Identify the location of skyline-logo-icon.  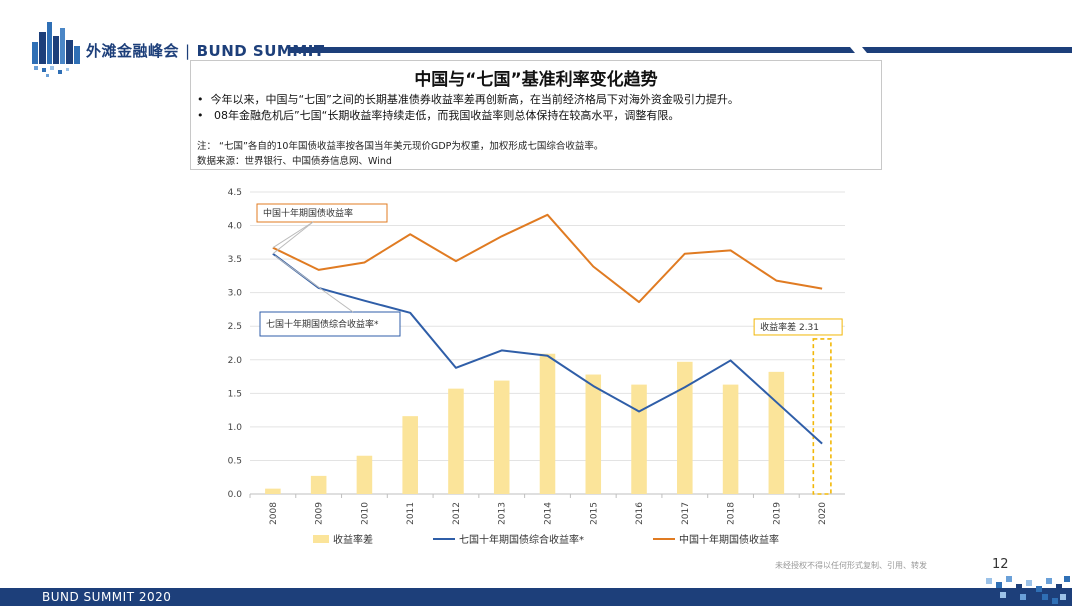
(56, 49).